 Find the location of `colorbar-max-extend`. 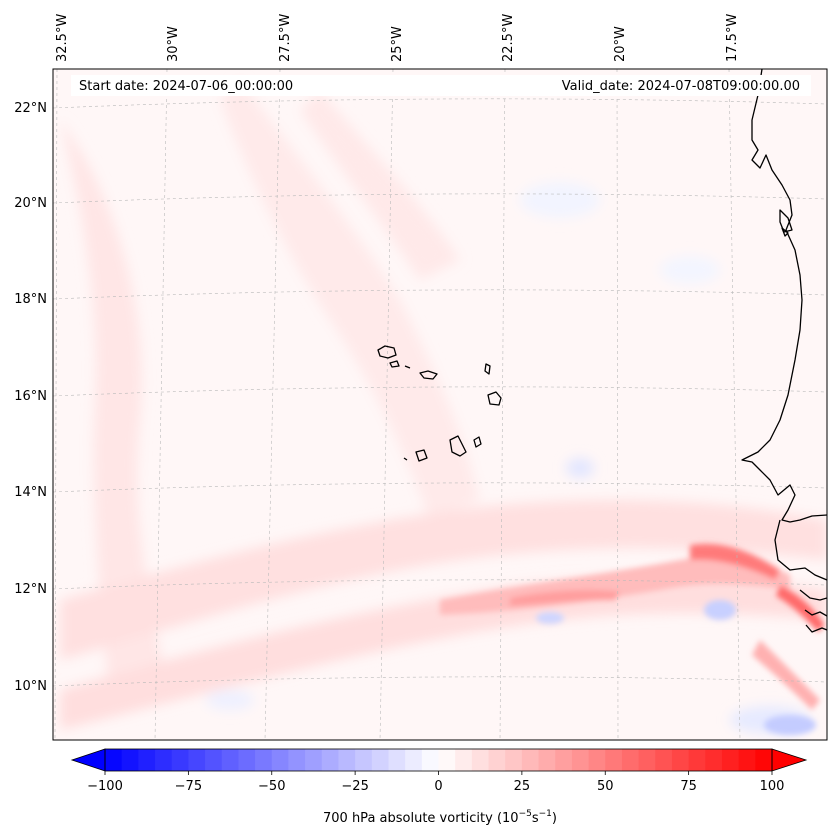

colorbar-max-extend is located at coordinates (789, 760).